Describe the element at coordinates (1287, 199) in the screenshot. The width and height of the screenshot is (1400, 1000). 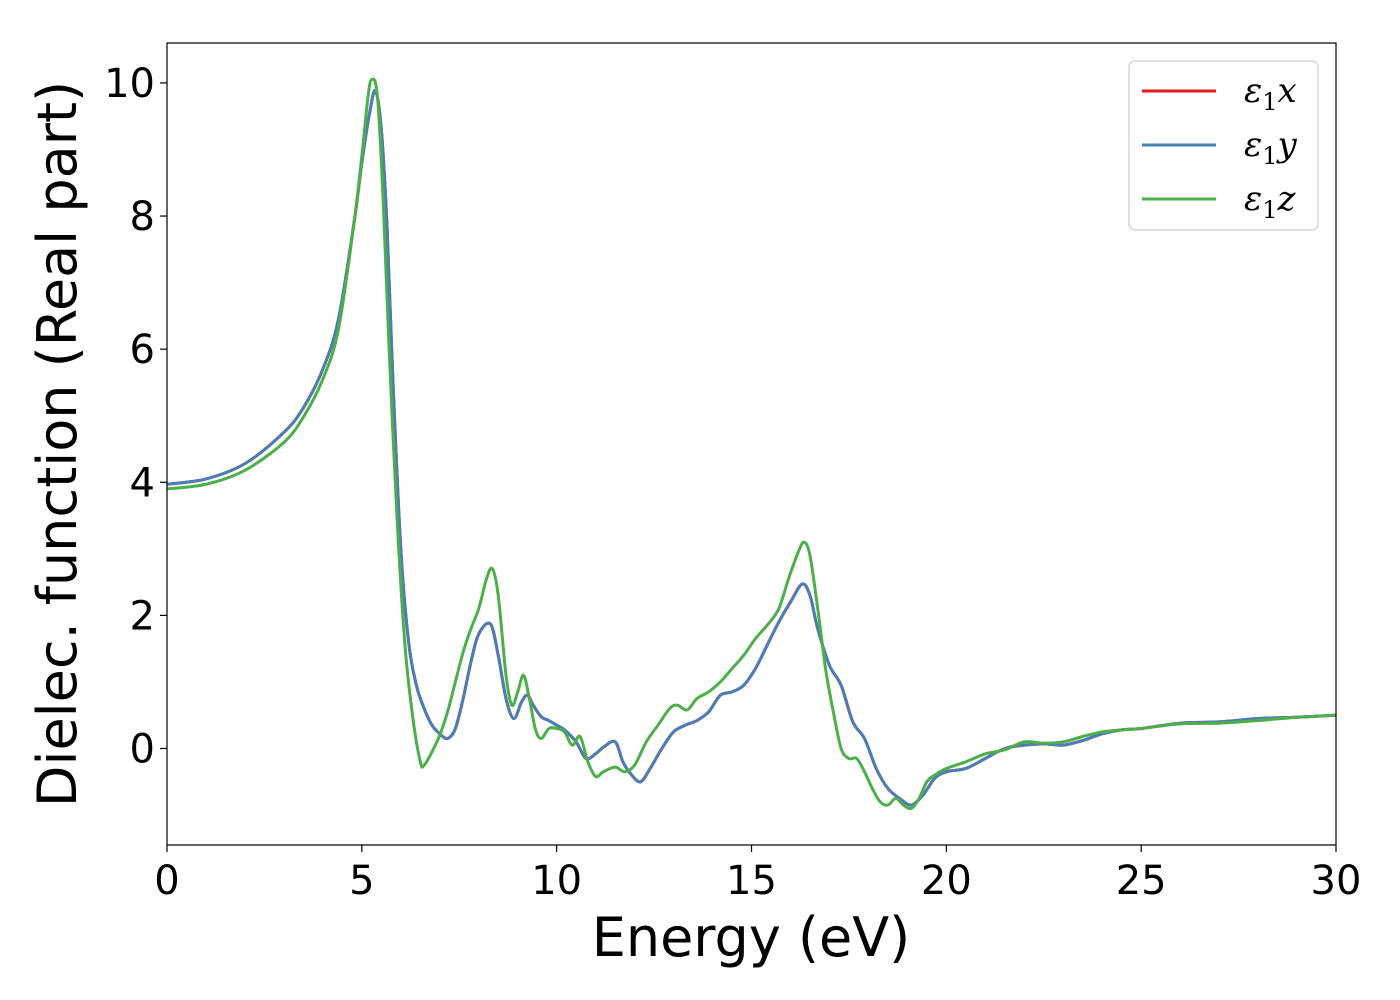
I see `legend-label-variable: z` at that location.